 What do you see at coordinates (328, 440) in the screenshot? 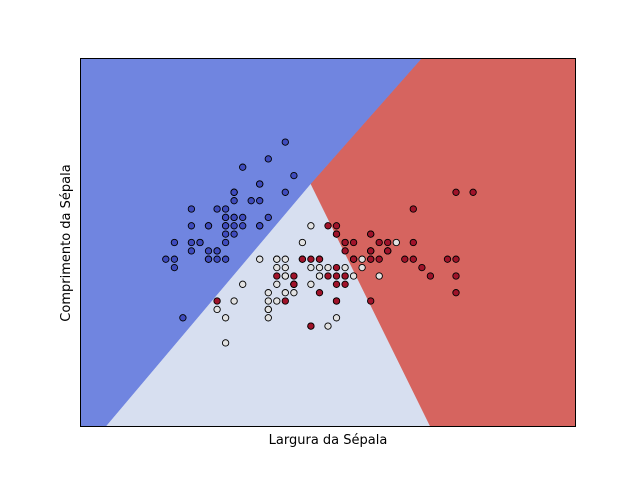
I see `x-axis-label: Largura da Sépala` at bounding box center [328, 440].